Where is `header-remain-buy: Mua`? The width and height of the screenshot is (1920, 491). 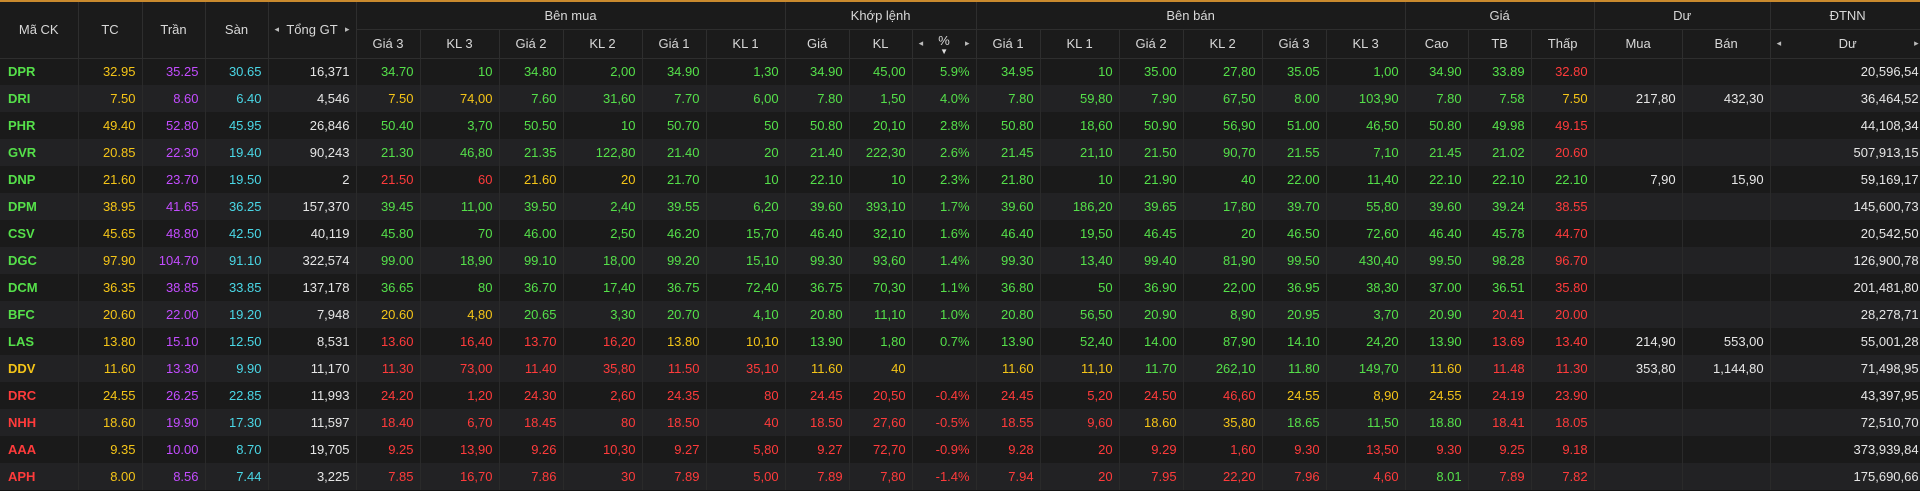 header-remain-buy: Mua is located at coordinates (1638, 44).